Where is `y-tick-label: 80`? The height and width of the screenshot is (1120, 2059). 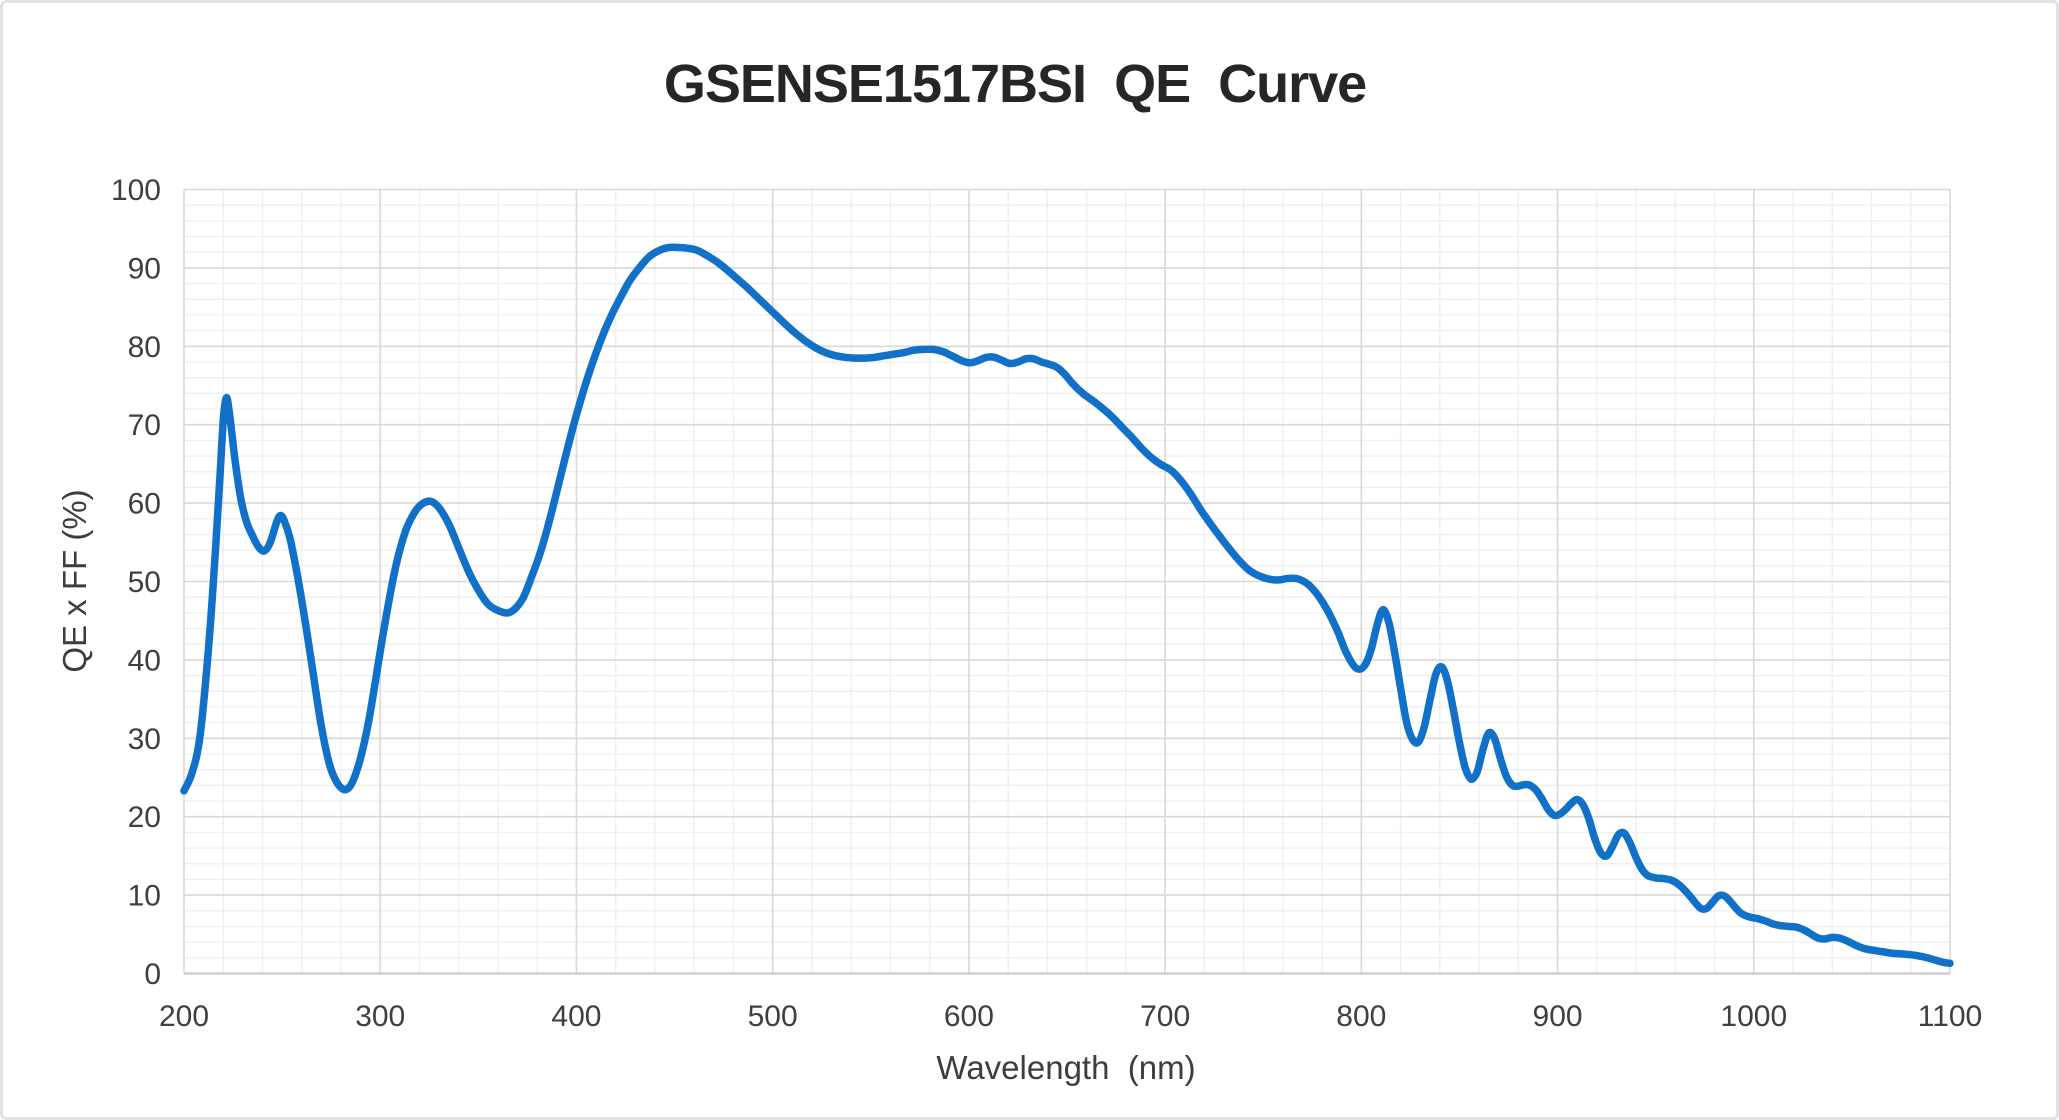
y-tick-label: 80 is located at coordinates (144, 347).